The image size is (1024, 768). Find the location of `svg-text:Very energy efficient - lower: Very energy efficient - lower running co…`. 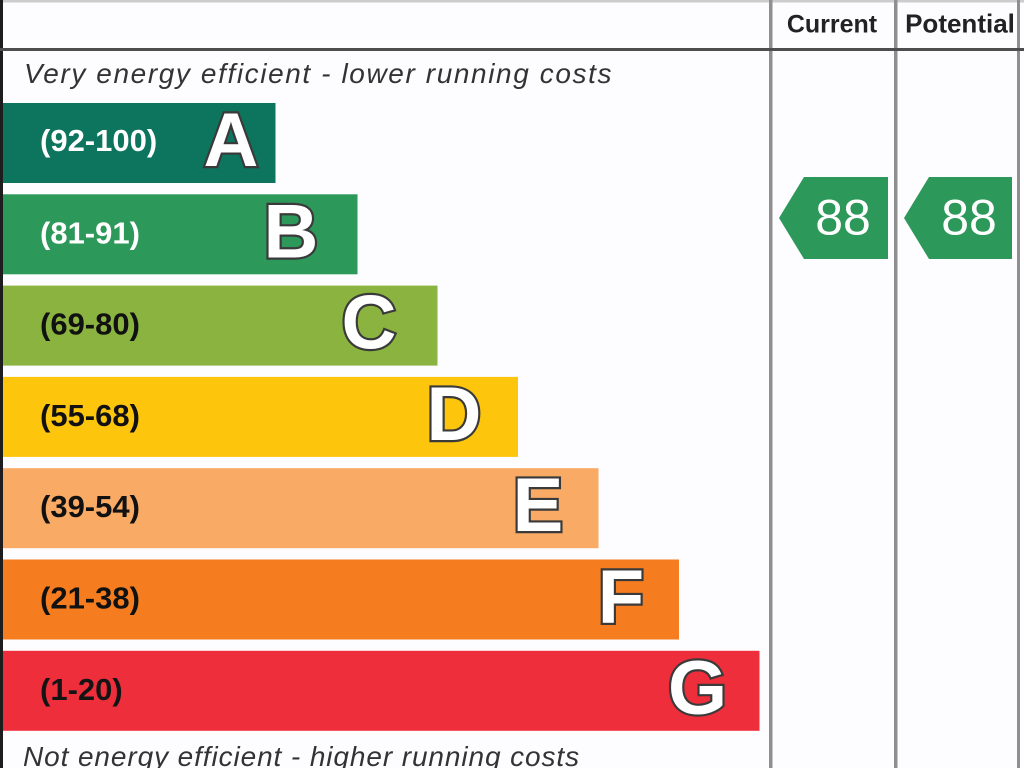

svg-text:Very energy efficient - lower: Very energy efficient - lower running co… is located at coordinates (318, 73).